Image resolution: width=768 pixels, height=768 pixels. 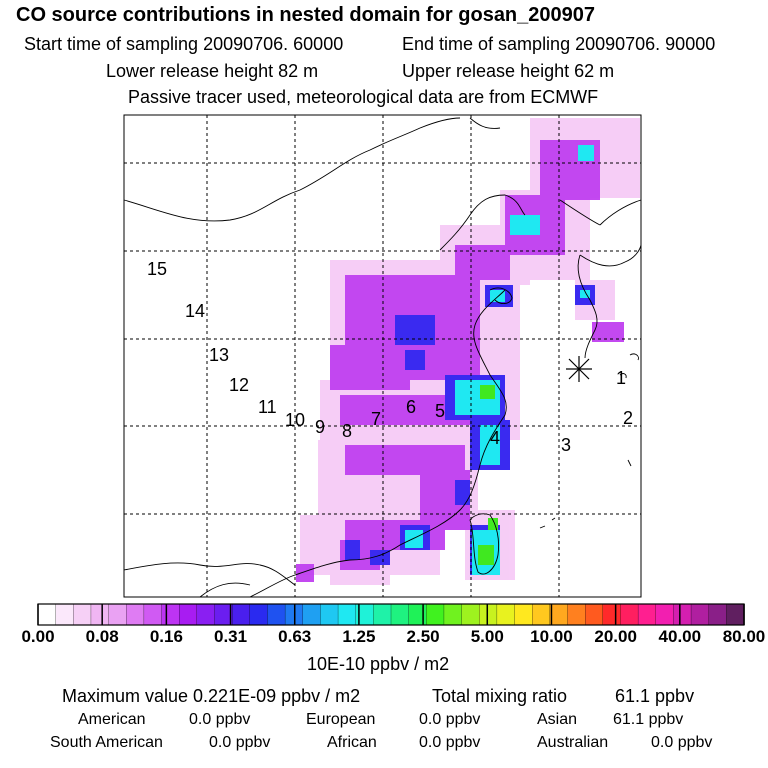 I want to click on european-value: 0.0 ppbv, so click(x=450, y=719).